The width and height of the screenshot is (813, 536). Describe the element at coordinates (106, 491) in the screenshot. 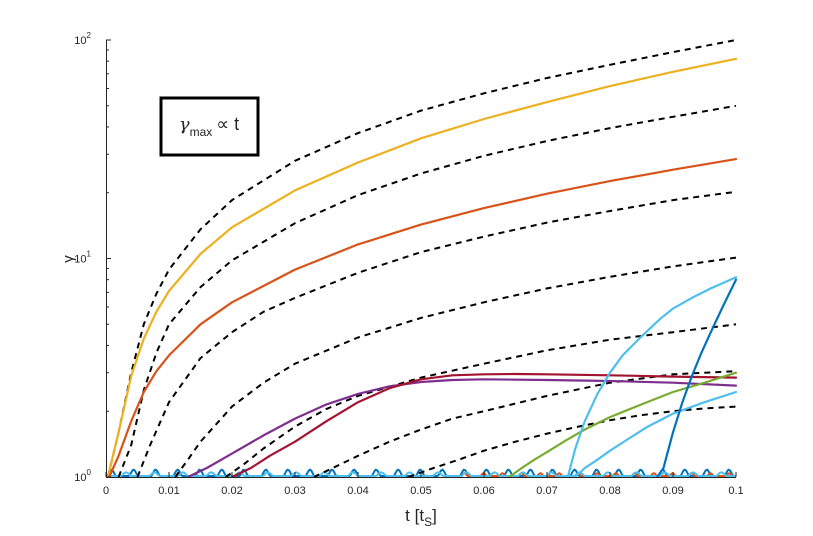

I see `x-tick-label: 0` at that location.